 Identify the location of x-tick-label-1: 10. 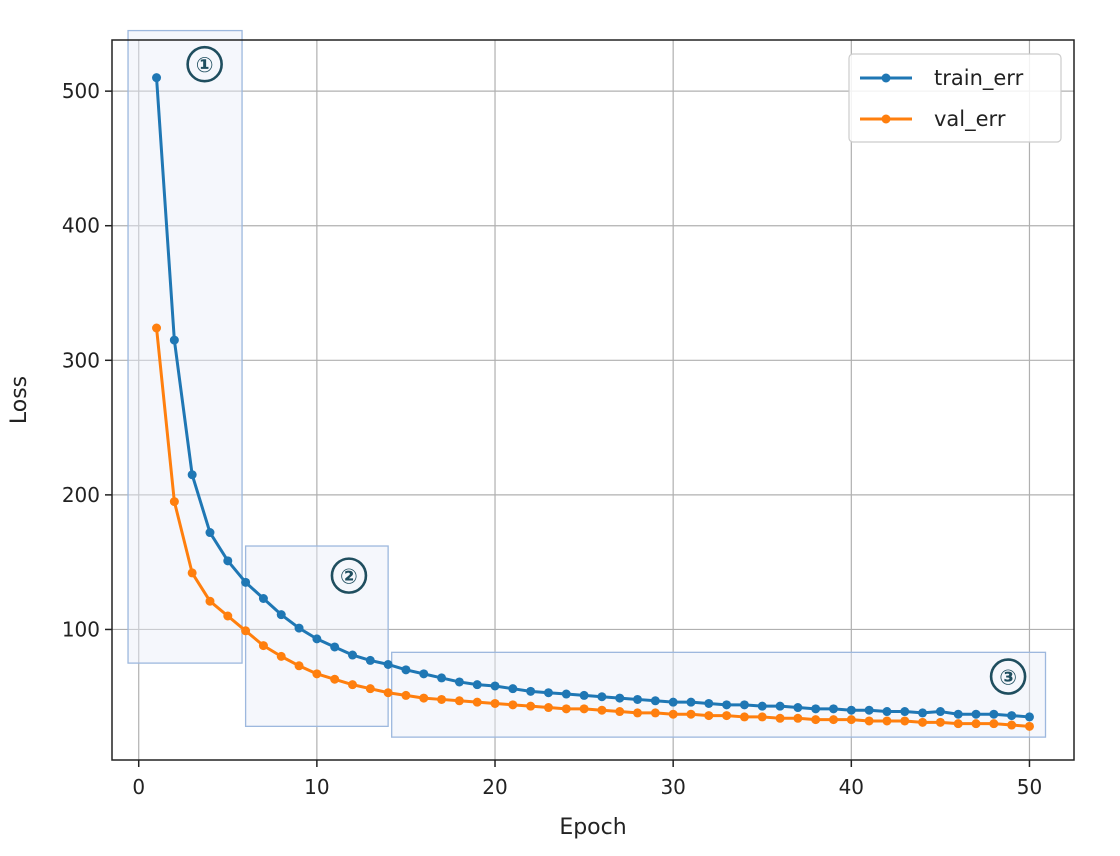
(316, 787).